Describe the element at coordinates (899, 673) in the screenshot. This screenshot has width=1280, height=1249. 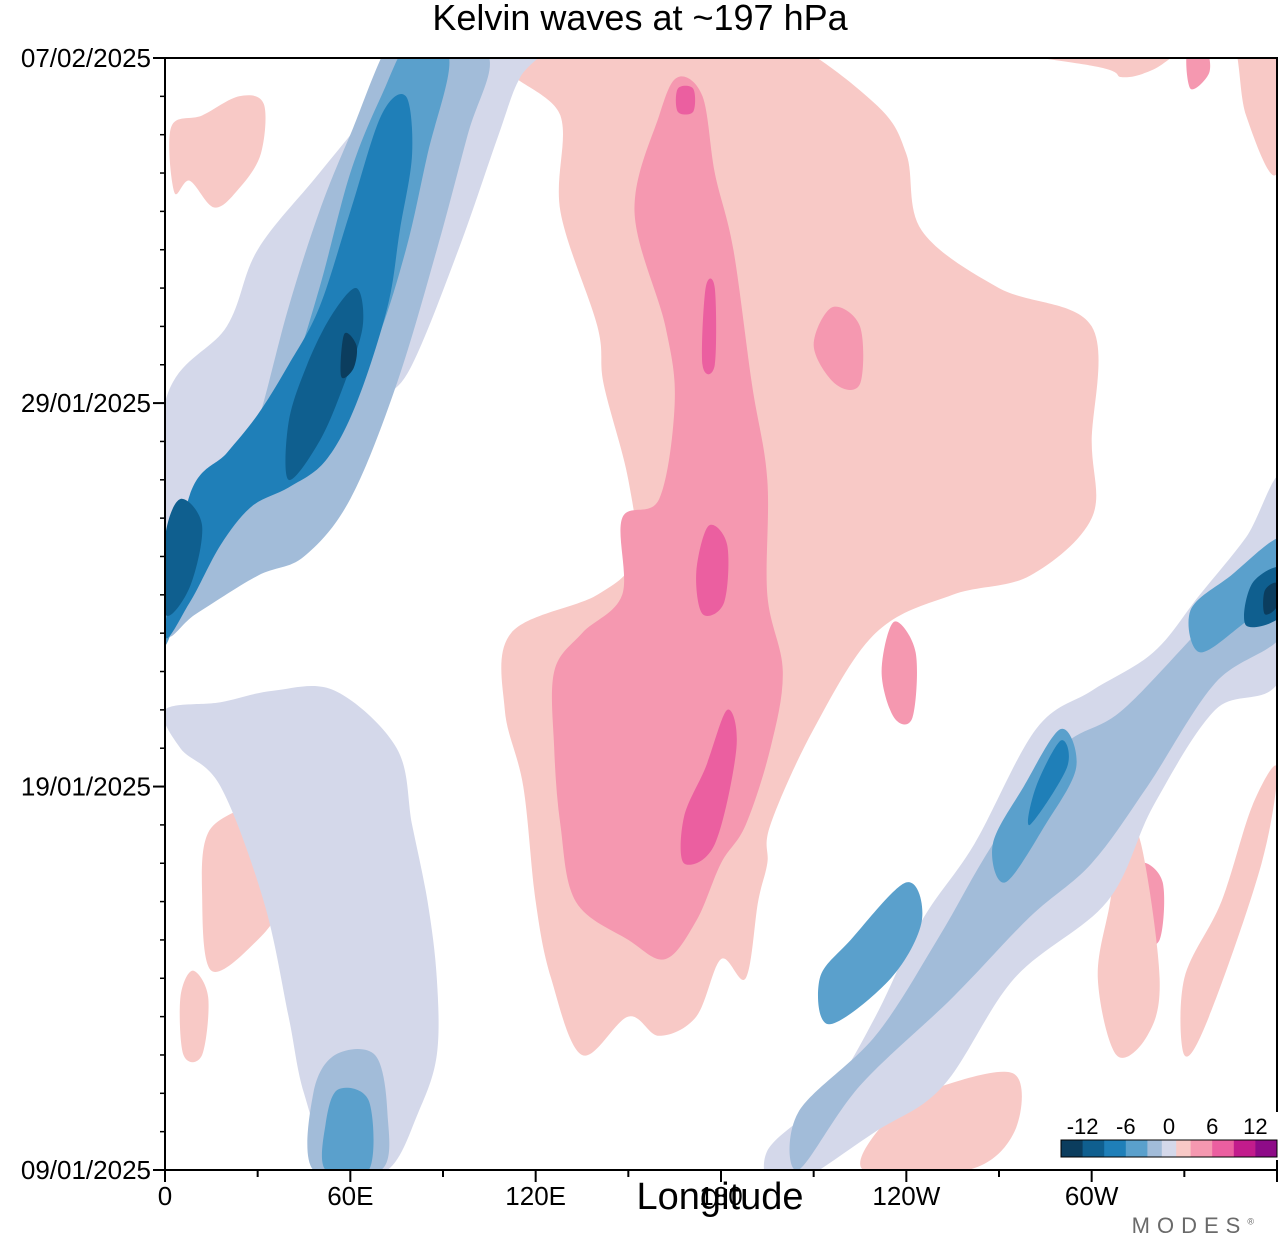
I see `pos-band-3c` at that location.